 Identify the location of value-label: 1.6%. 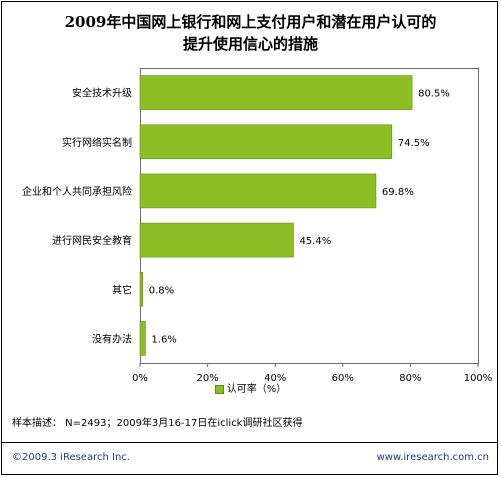
(163, 339).